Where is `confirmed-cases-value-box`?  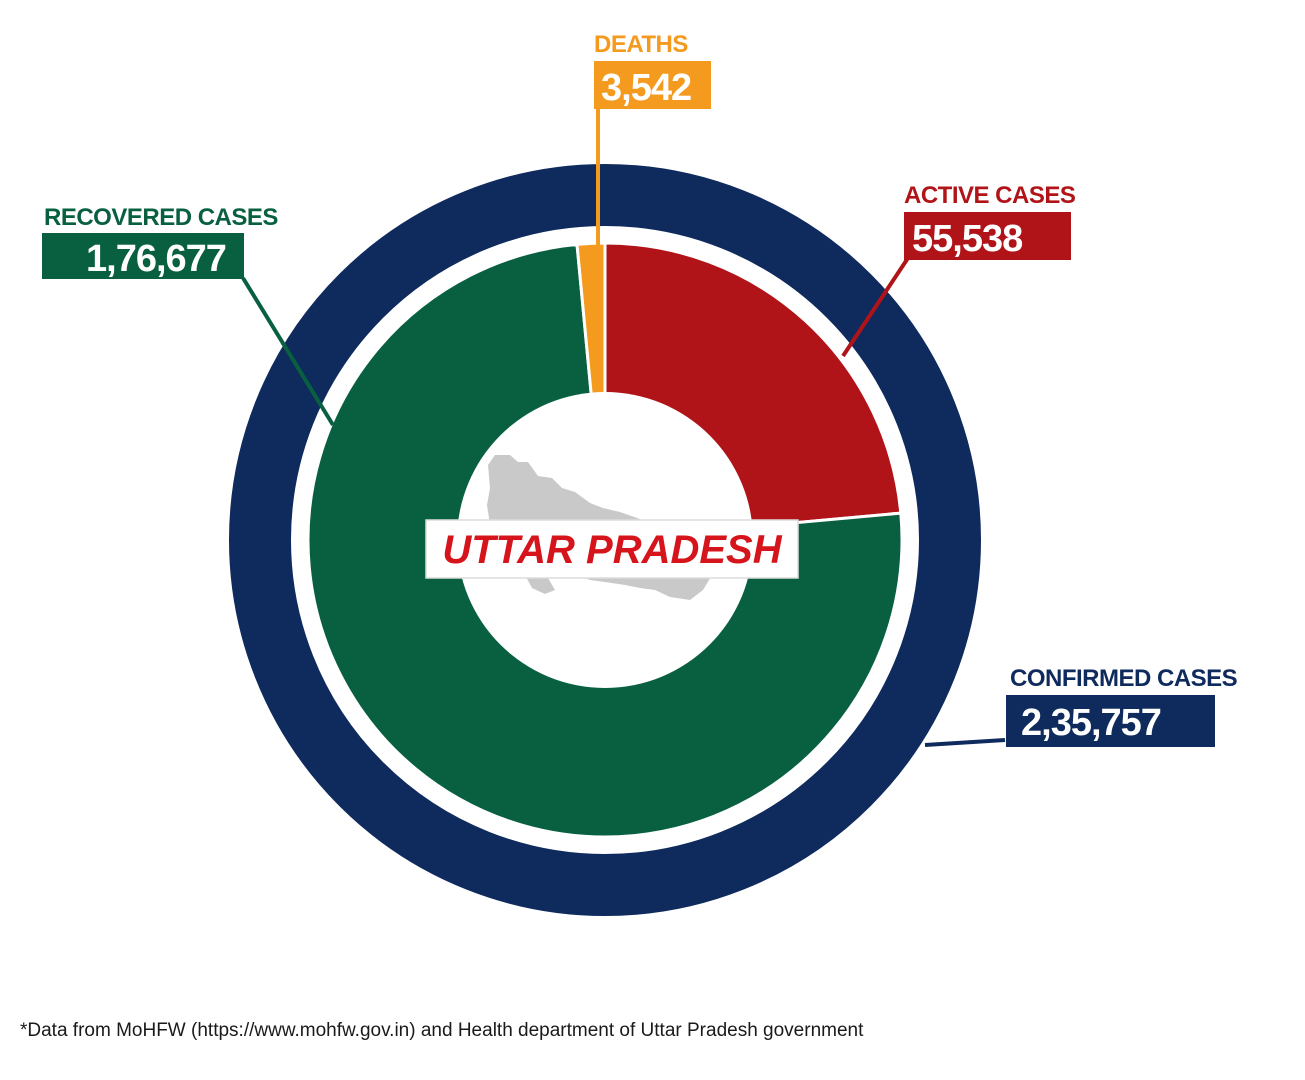 confirmed-cases-value-box is located at coordinates (1110, 721).